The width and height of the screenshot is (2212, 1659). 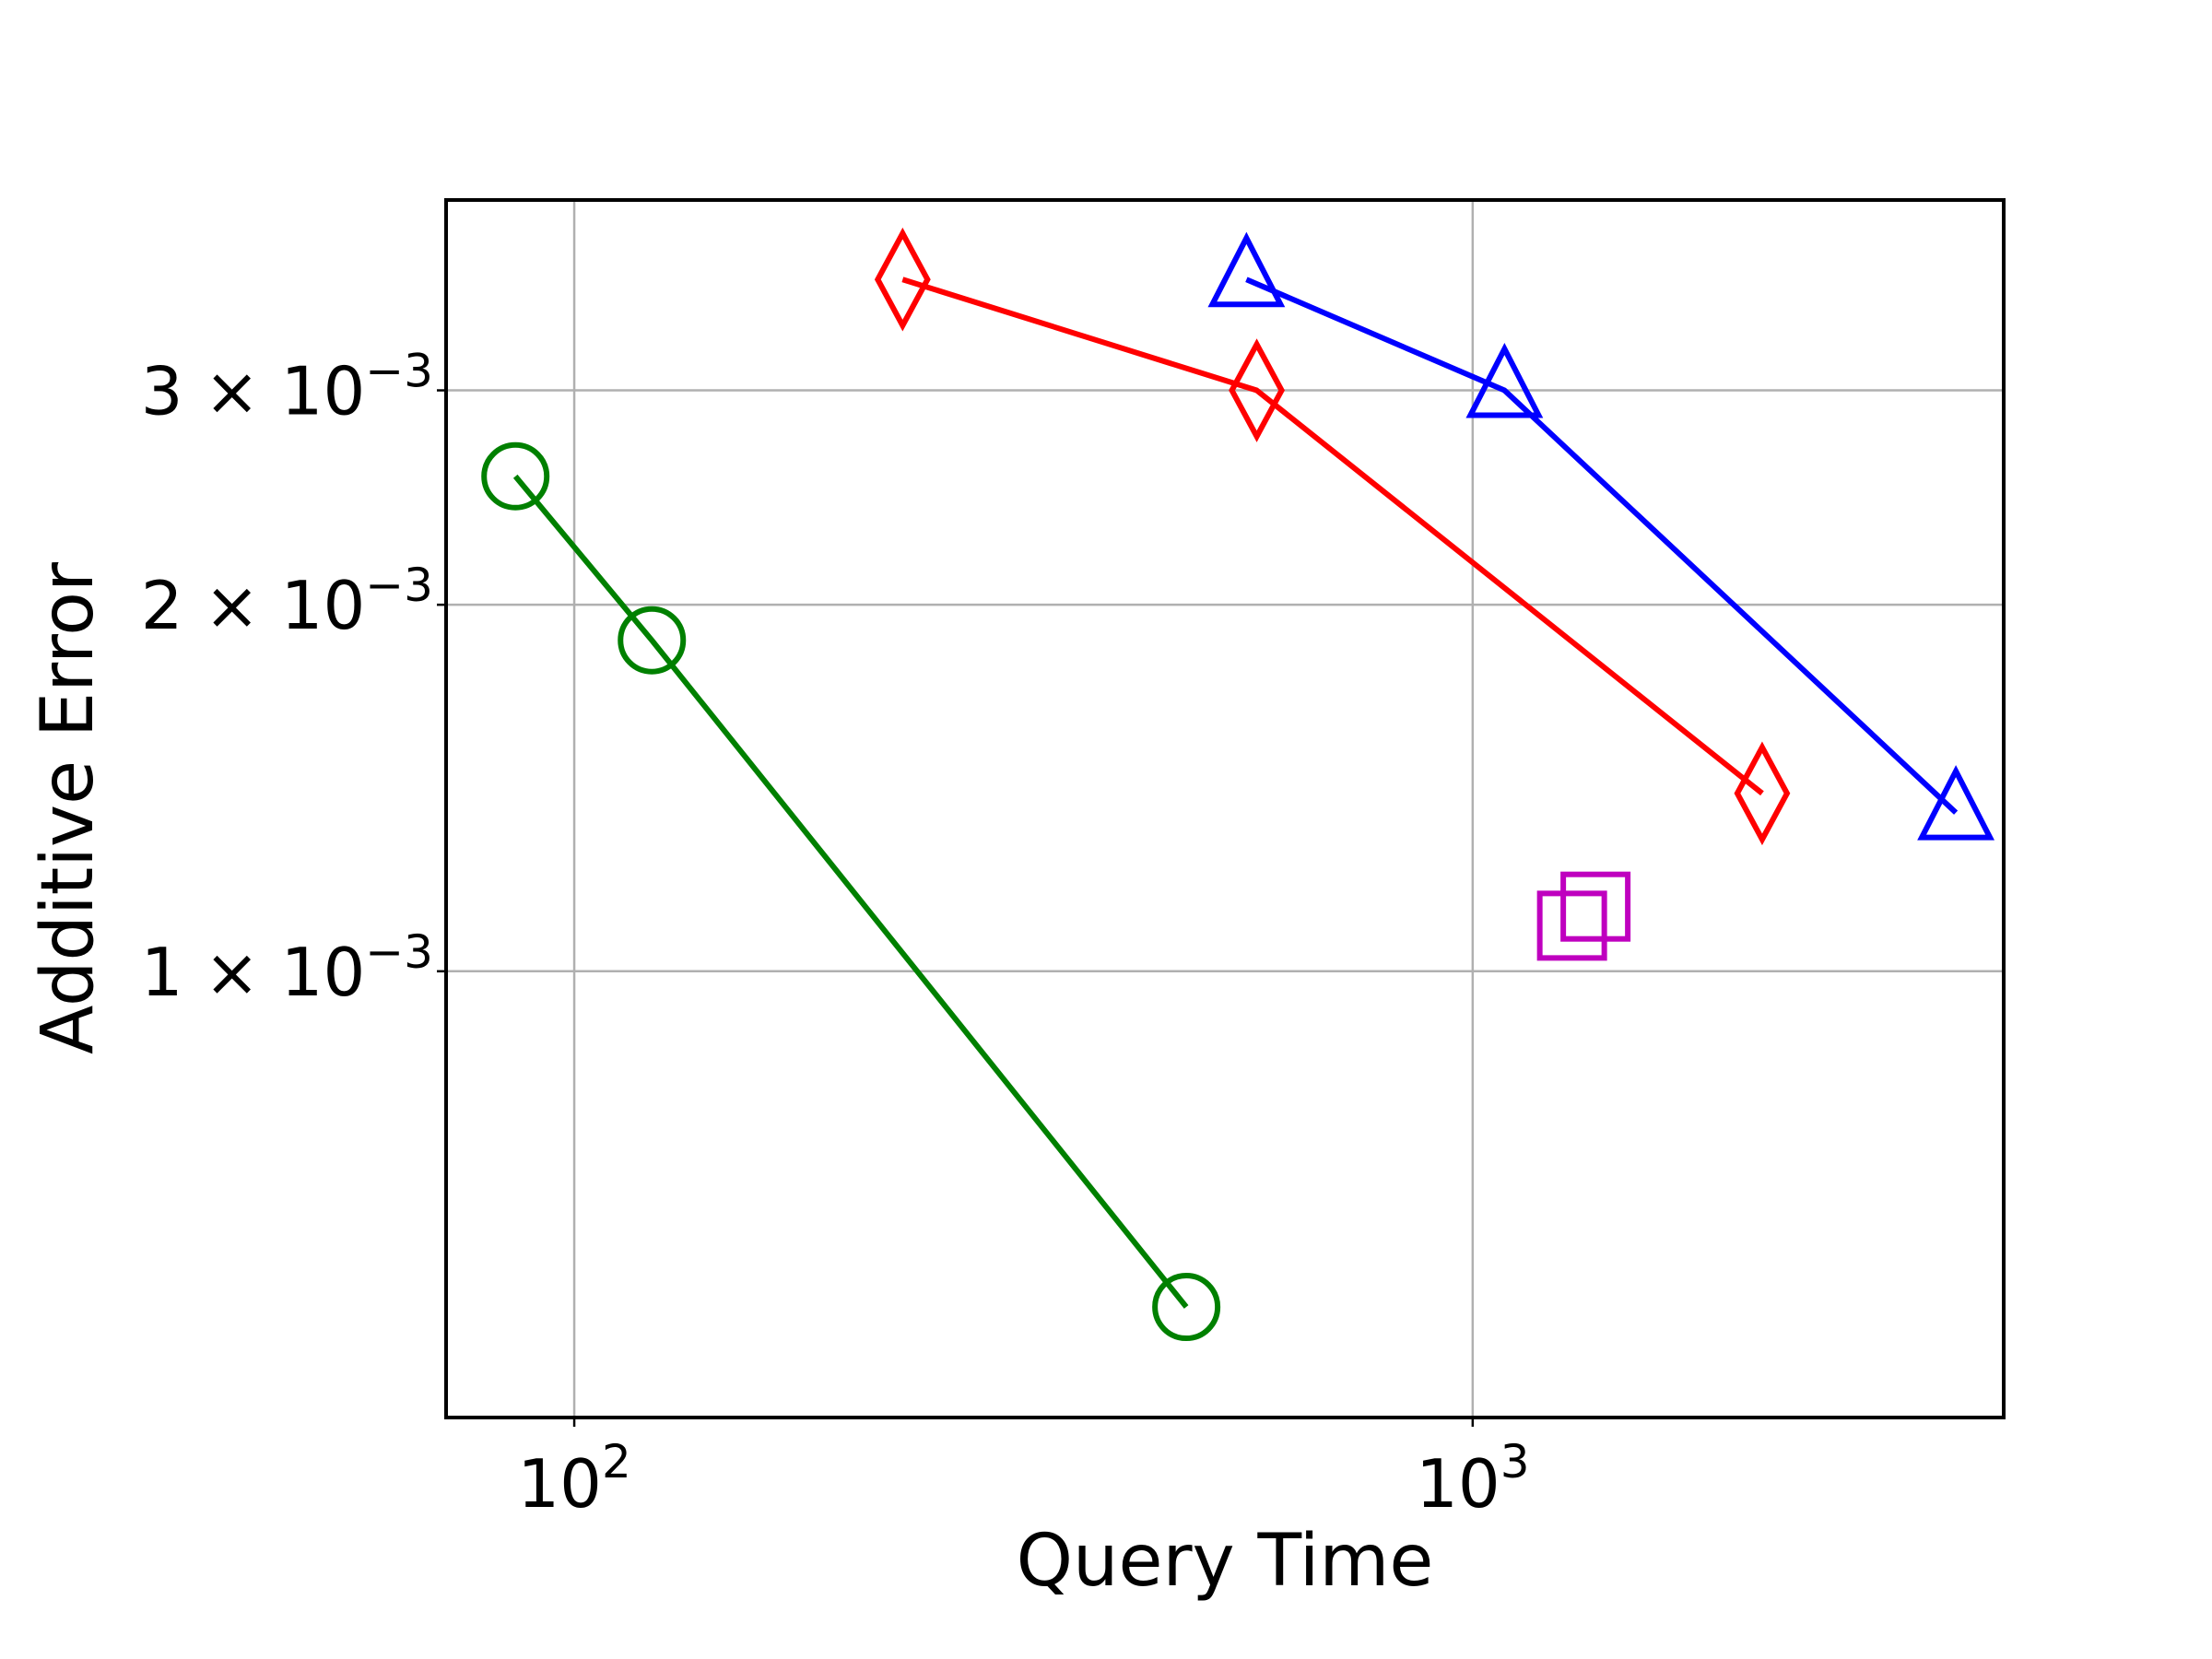 What do you see at coordinates (1472, 1479) in the screenshot?
I see `x-tick-label: 10³` at bounding box center [1472, 1479].